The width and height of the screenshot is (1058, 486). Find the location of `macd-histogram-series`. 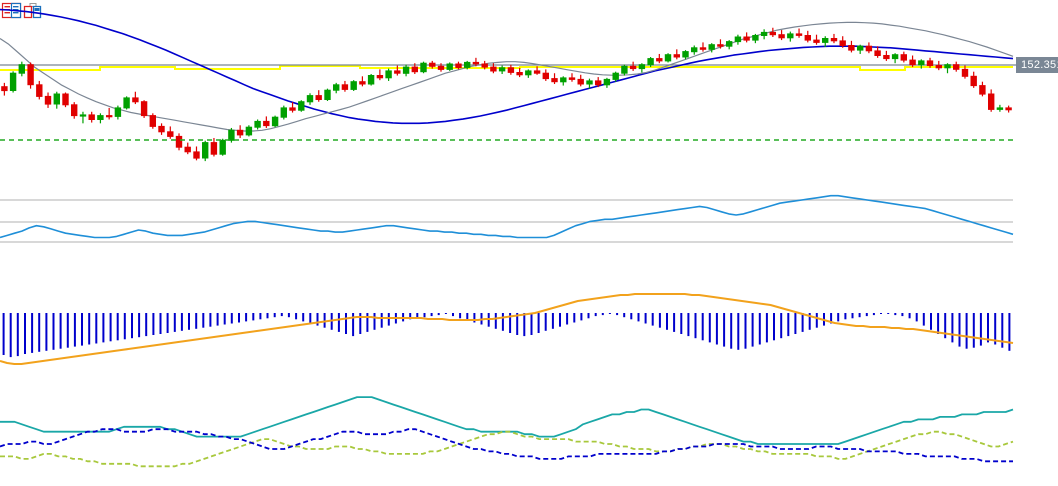

macd-histogram-series is located at coordinates (506, 335).